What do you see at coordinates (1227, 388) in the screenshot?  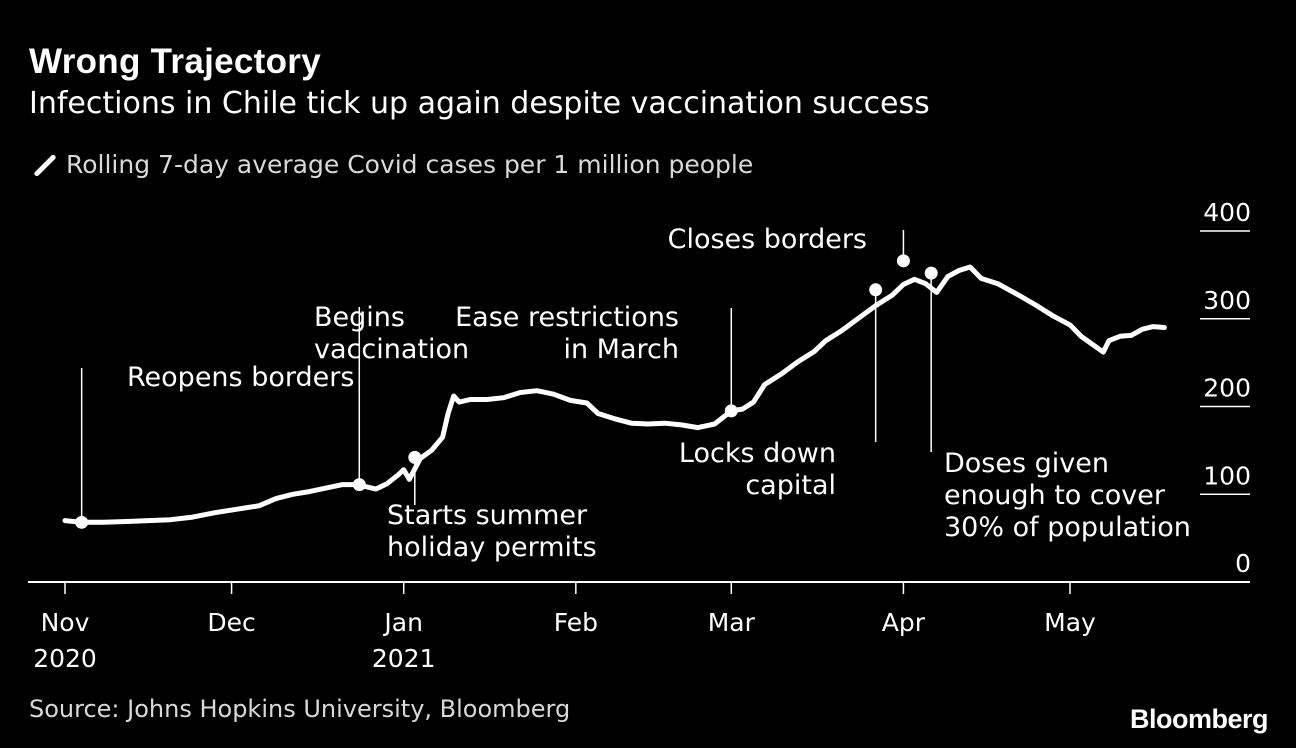 I see `y-tick-label: 200` at bounding box center [1227, 388].